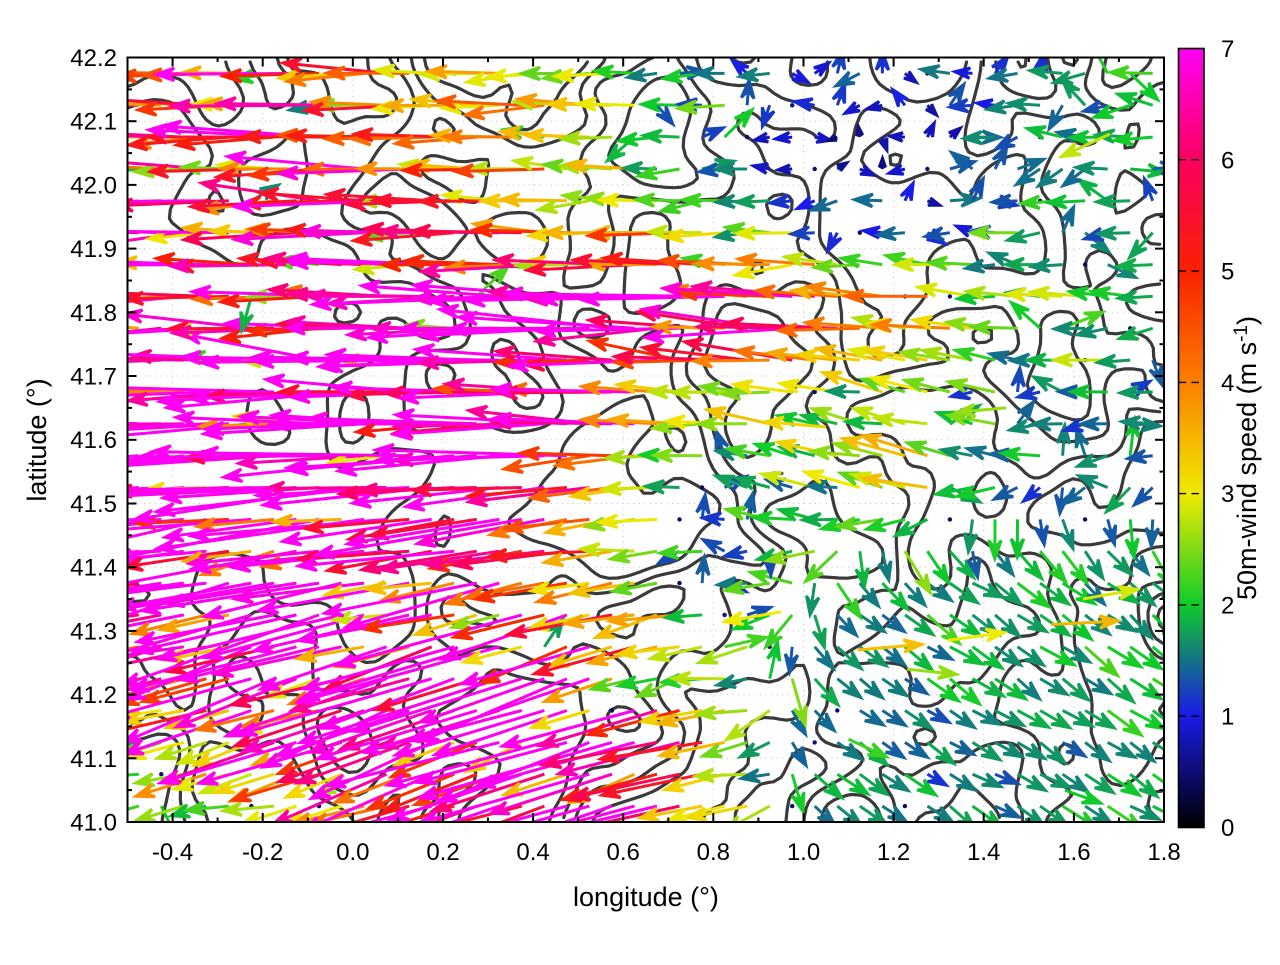 The image size is (1280, 965). Describe the element at coordinates (93, 58) in the screenshot. I see `svg-text: 42.2` at that location.